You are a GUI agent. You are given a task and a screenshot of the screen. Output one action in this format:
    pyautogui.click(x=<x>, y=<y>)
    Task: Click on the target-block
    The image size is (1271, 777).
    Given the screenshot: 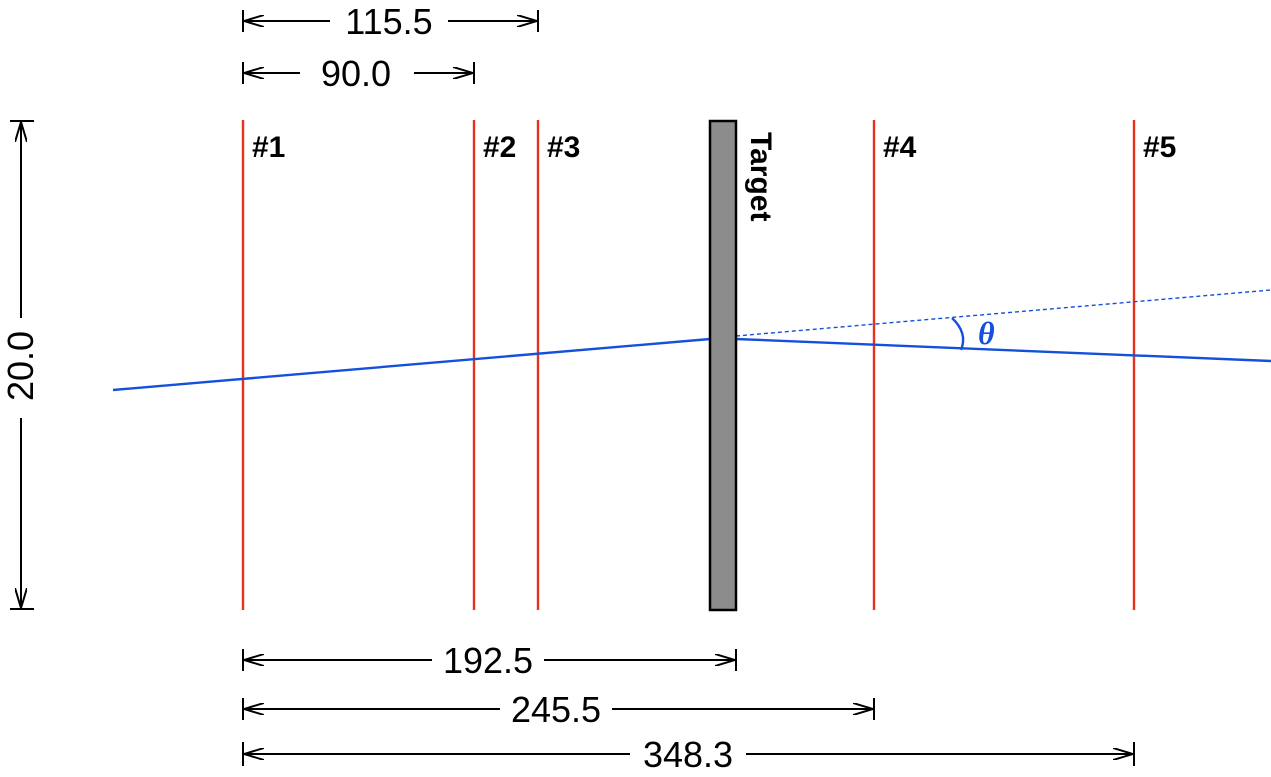 What is the action you would take?
    pyautogui.click(x=723, y=365)
    